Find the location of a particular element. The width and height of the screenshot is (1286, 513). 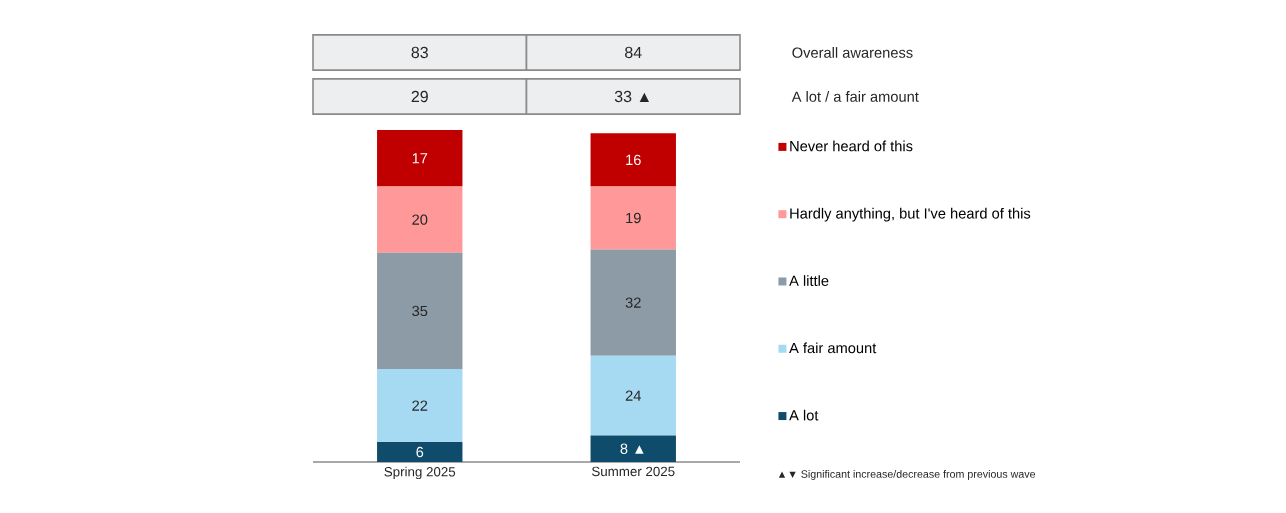

data-label: 17 is located at coordinates (420, 158).